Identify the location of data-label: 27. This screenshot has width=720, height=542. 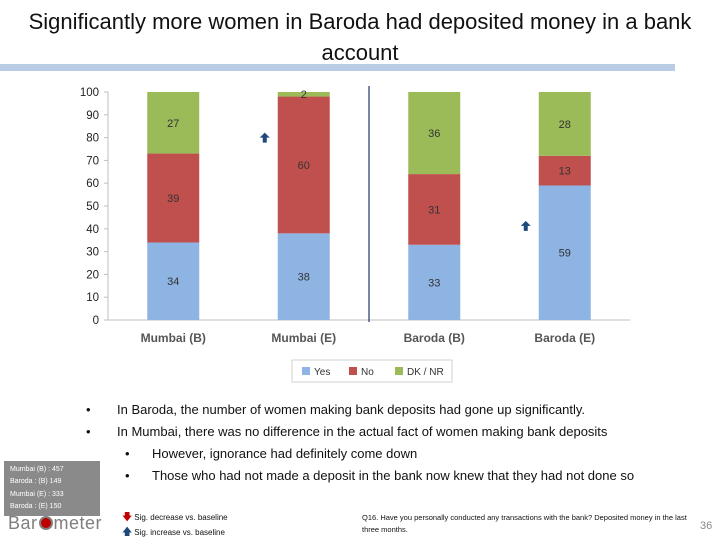
(173, 124).